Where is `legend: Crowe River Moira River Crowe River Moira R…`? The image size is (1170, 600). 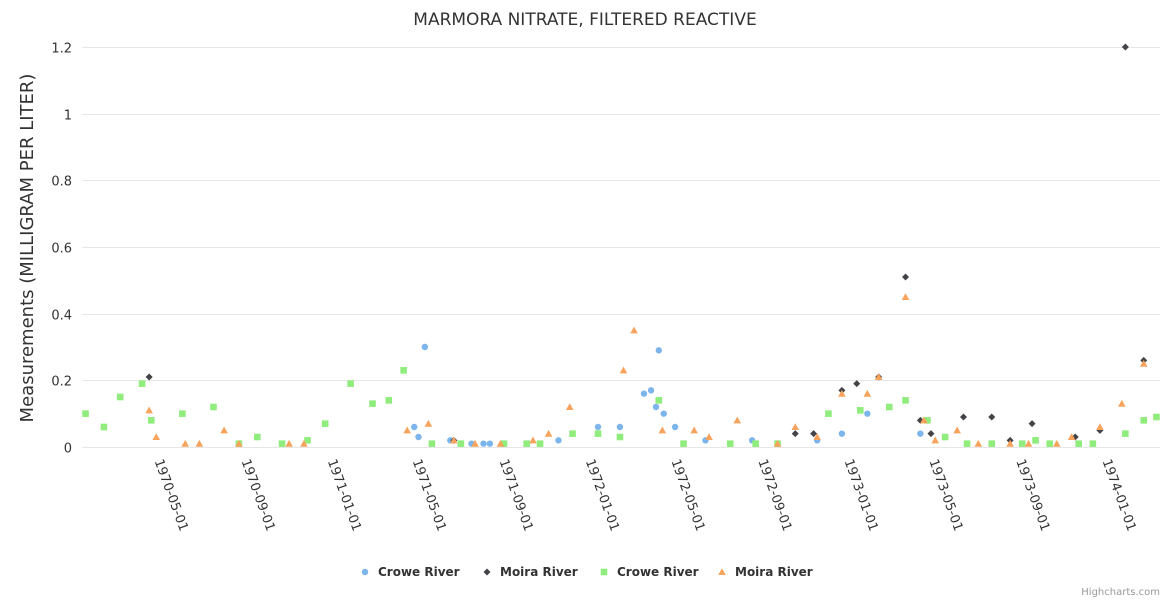
legend: Crowe River Moira River Crowe River Moira R… is located at coordinates (587, 572).